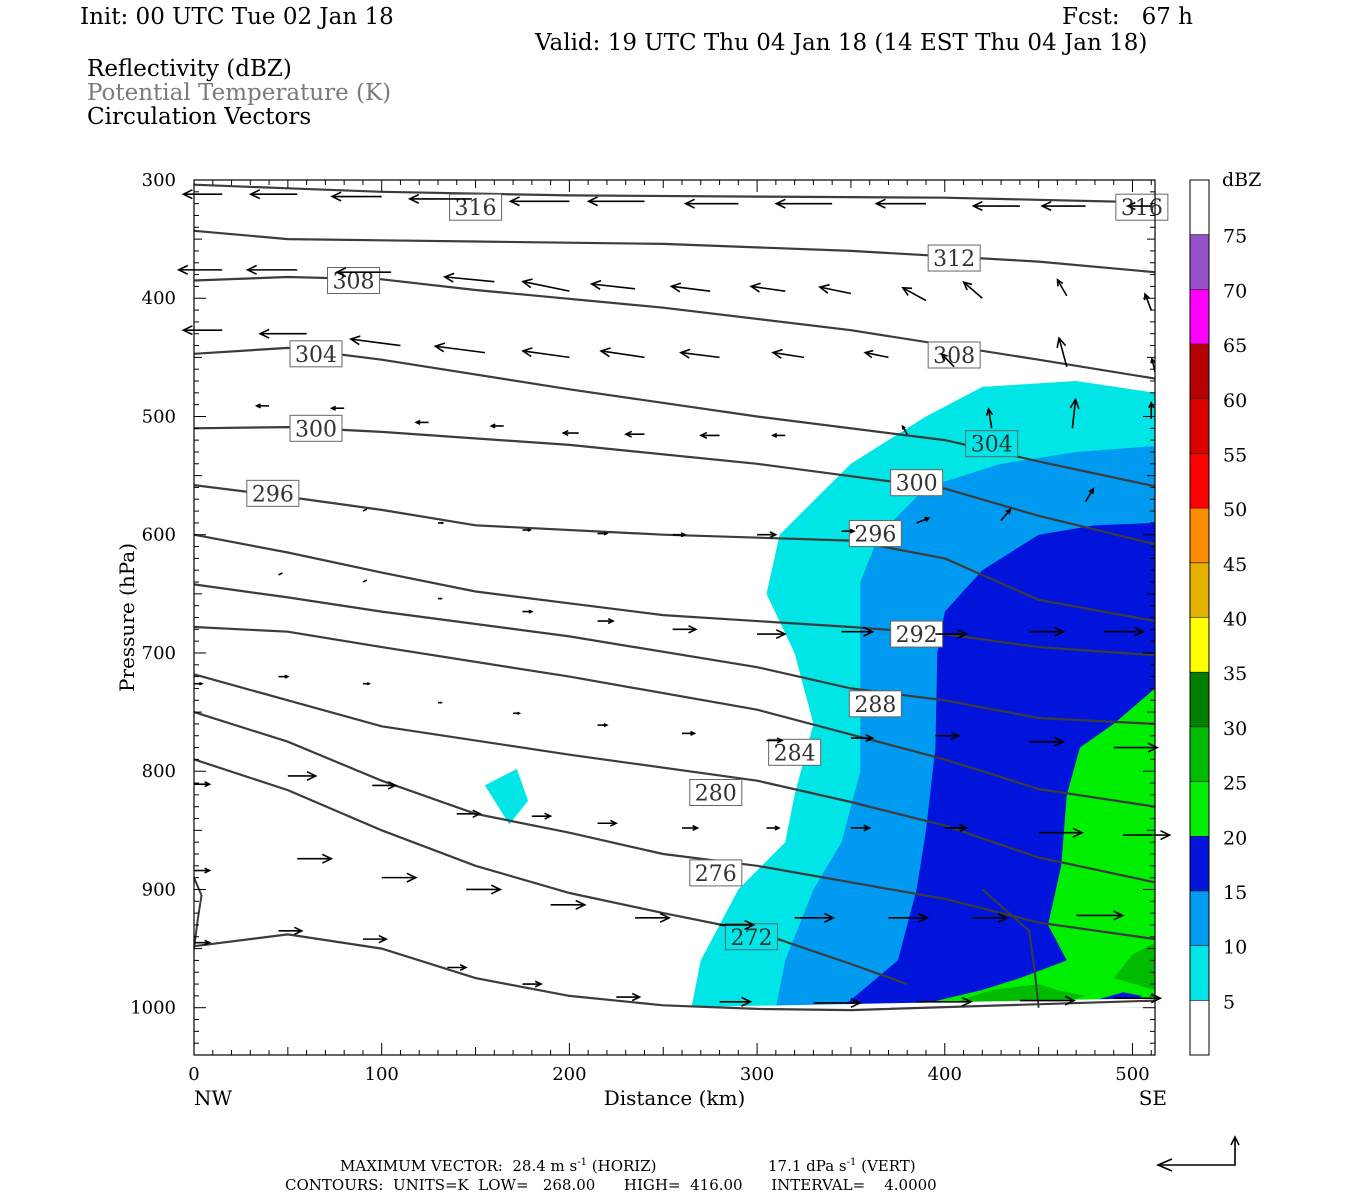 This screenshot has height=1200, width=1350. I want to click on field-vectors: Circulation Vectors, so click(199, 117).